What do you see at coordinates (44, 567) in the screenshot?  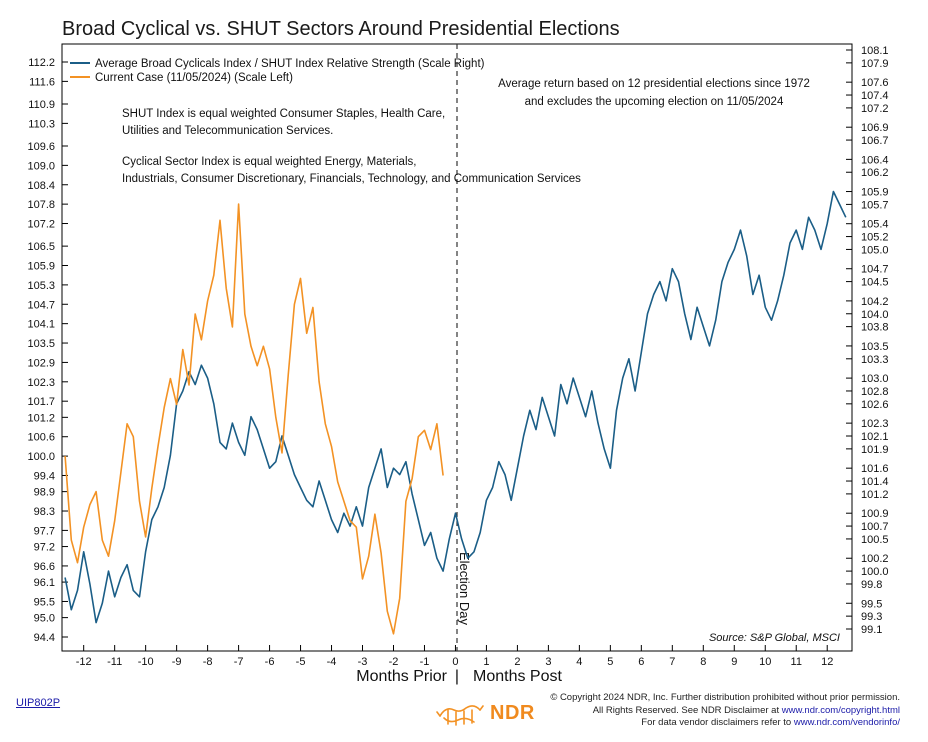 I see `left-tick-label: 96.6` at bounding box center [44, 567].